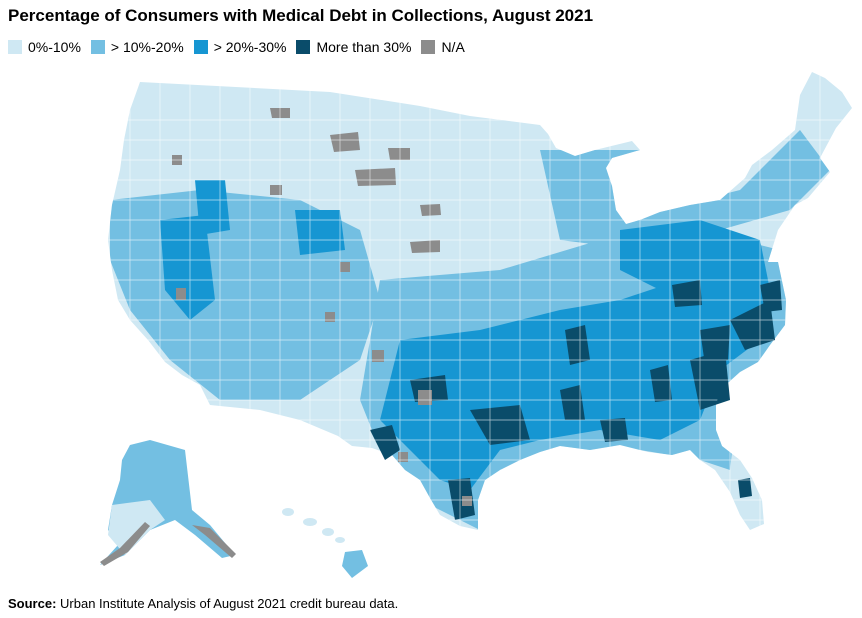  I want to click on legend-item-na: N/A, so click(443, 47).